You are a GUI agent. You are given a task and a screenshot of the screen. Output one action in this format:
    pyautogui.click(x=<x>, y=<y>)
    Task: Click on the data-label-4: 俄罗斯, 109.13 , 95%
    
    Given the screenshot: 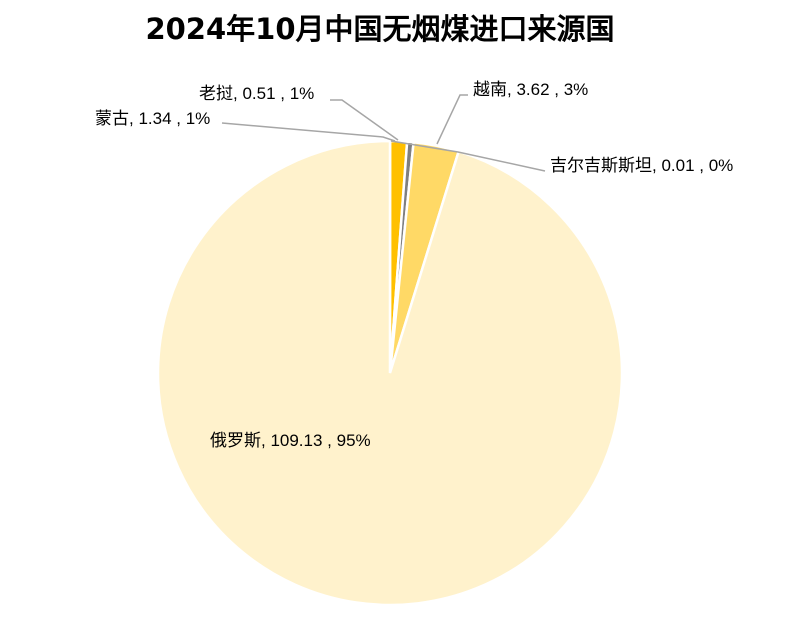 What is the action you would take?
    pyautogui.click(x=290, y=440)
    